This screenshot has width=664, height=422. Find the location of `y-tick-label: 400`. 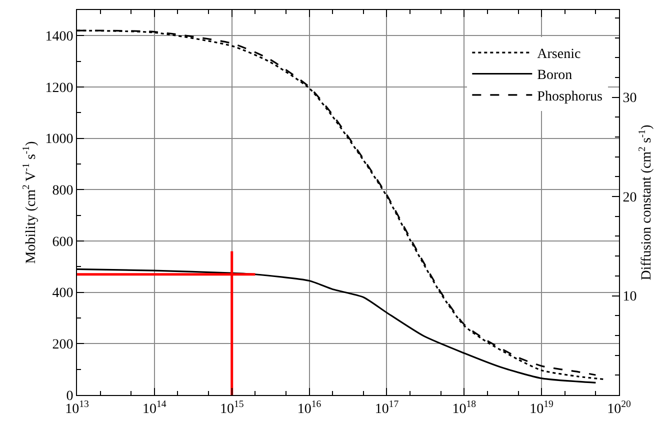

y-tick-label: 400 is located at coordinates (63, 294).